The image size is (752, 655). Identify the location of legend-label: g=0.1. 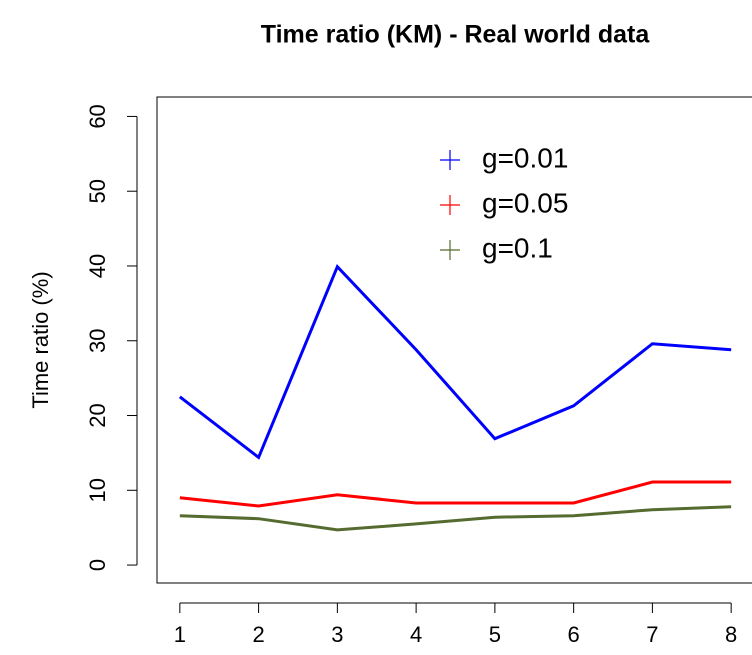
(517, 247).